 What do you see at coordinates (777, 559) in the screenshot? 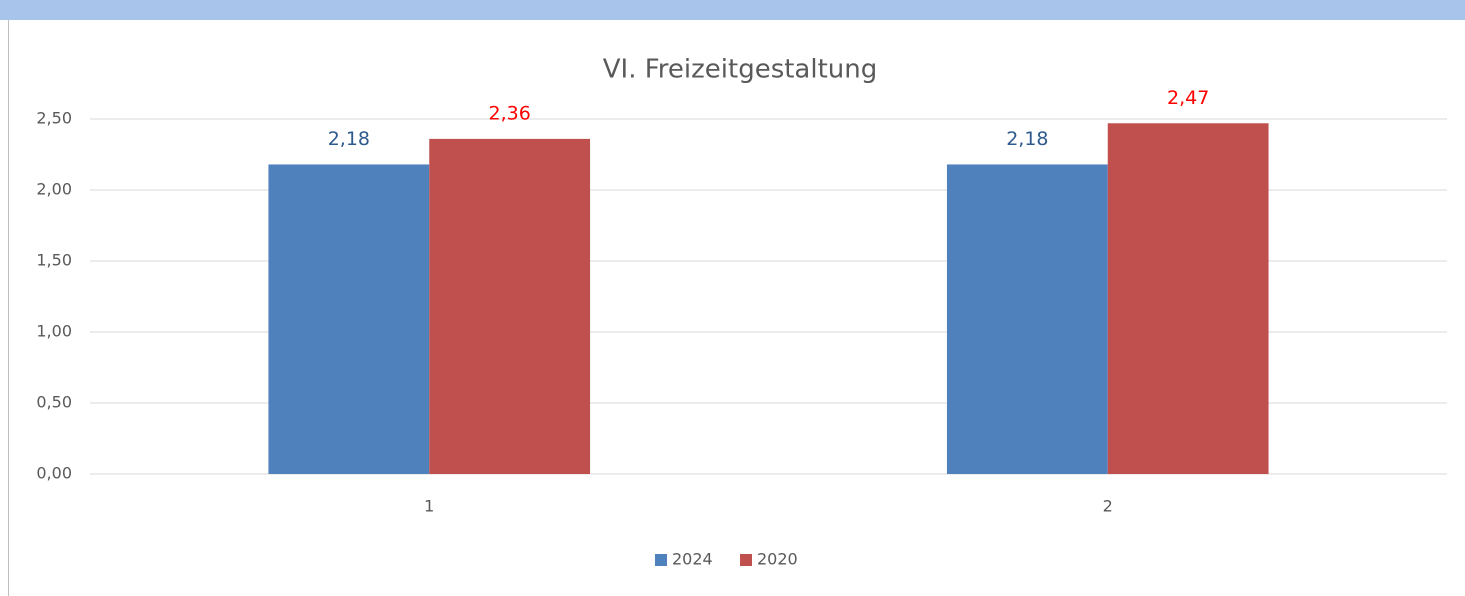
I see `legend-label: 2020` at bounding box center [777, 559].